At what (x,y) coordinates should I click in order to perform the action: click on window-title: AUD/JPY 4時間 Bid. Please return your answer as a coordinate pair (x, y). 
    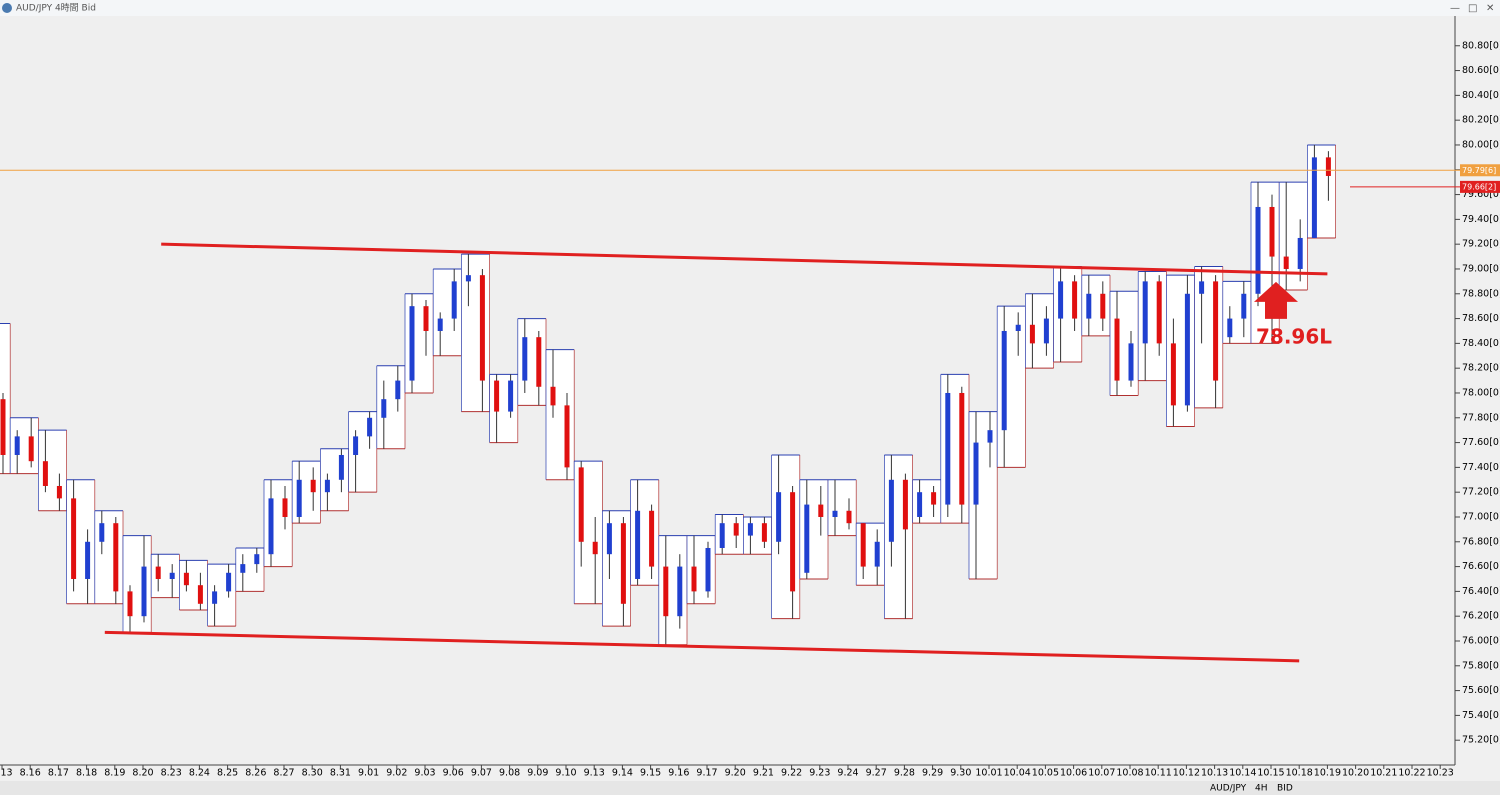
    Looking at the image, I should click on (56, 8).